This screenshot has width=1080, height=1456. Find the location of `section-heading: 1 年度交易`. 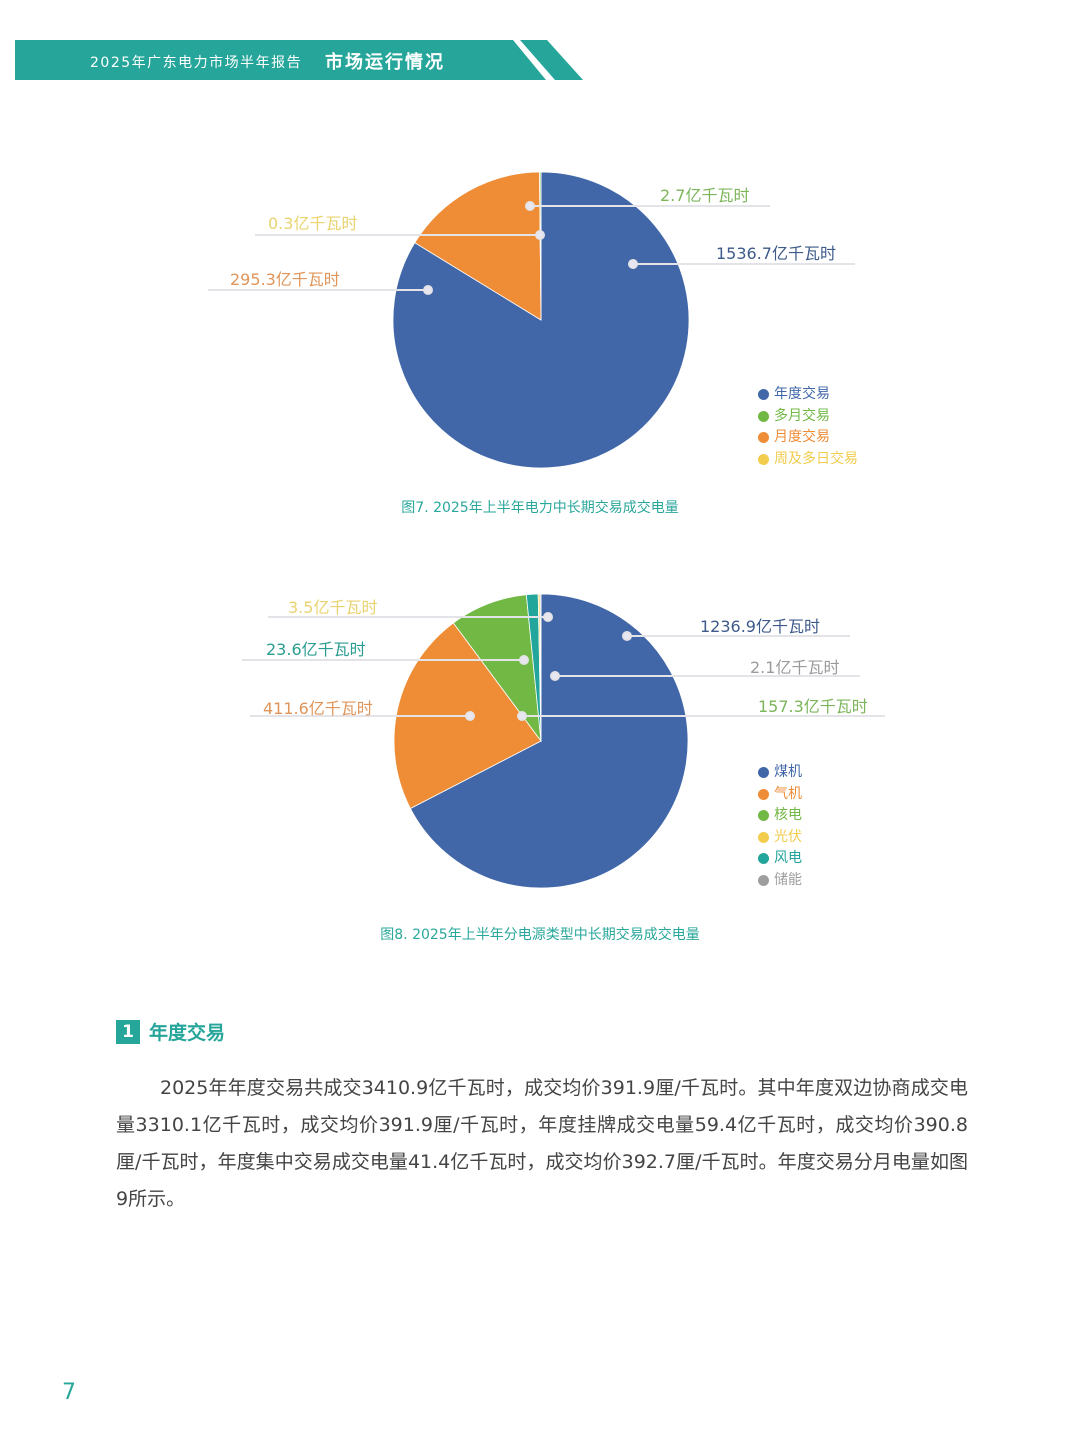

section-heading: 1 年度交易 is located at coordinates (170, 1031).